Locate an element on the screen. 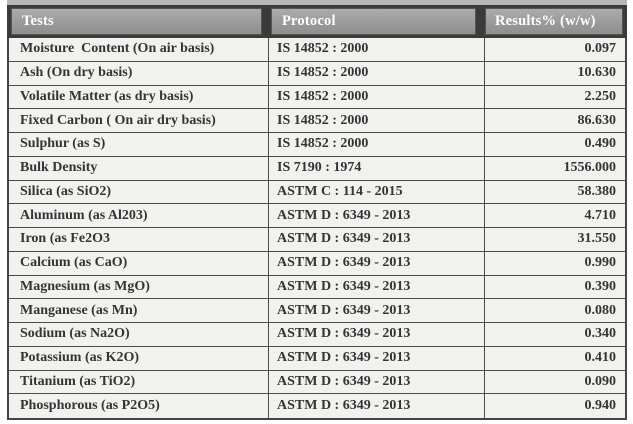 The height and width of the screenshot is (424, 633). protocol-cell: ASTM C : 114 - 2015 is located at coordinates (377, 192).